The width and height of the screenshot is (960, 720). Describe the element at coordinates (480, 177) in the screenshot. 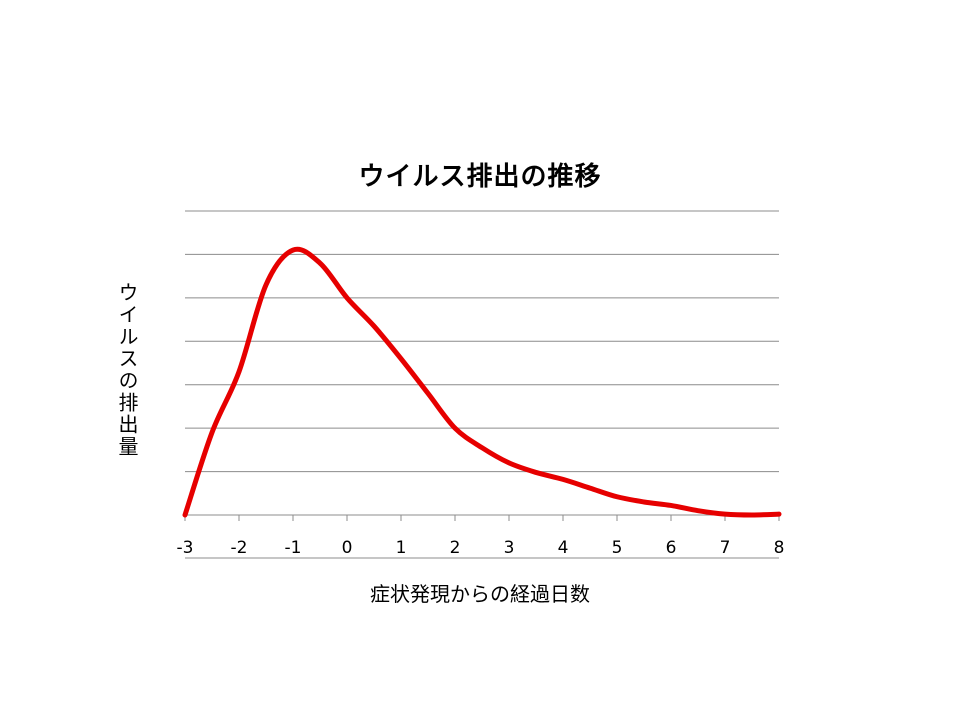

I see `chart-title: ウイルス排出の推移` at that location.